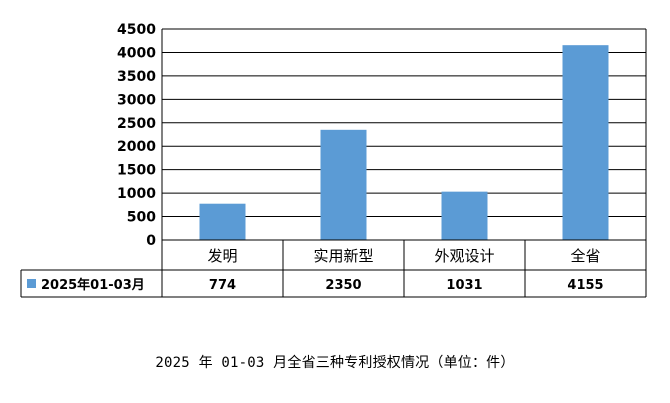 This screenshot has width=670, height=403. I want to click on y-tick-label: 4500, so click(136, 30).